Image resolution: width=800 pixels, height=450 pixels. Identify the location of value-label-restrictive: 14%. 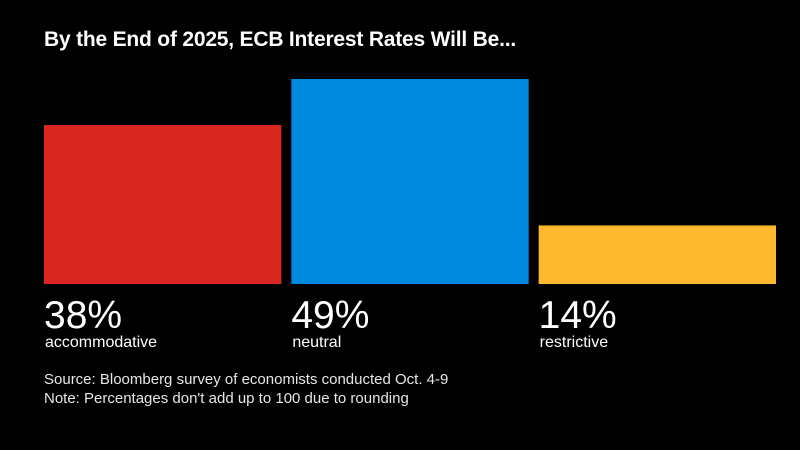
(578, 315).